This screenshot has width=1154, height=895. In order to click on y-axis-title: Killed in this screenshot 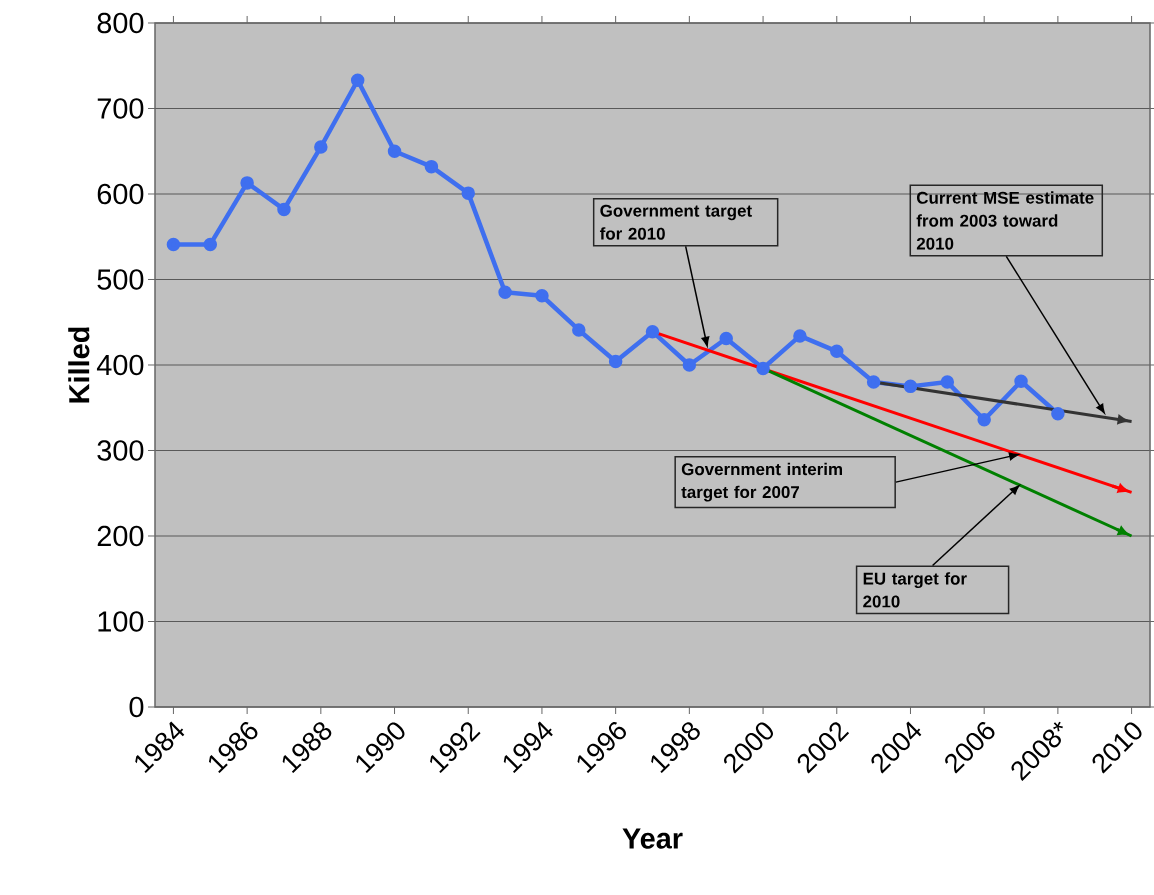, I will do `click(79, 365)`.